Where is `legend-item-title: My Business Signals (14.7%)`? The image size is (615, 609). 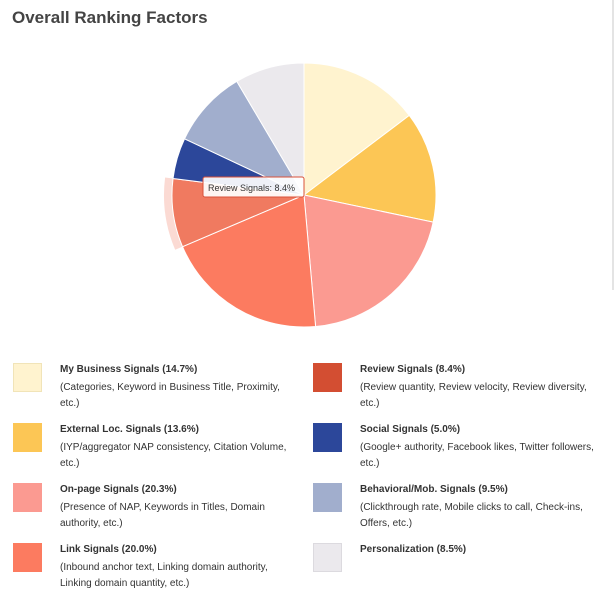
legend-item-title: My Business Signals (14.7%) is located at coordinates (129, 369).